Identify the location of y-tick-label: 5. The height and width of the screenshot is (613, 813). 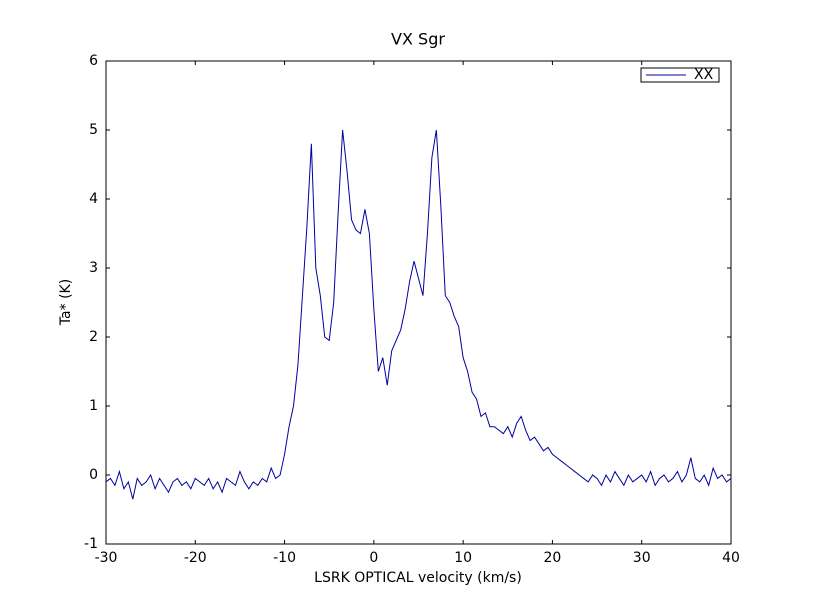
(93, 130).